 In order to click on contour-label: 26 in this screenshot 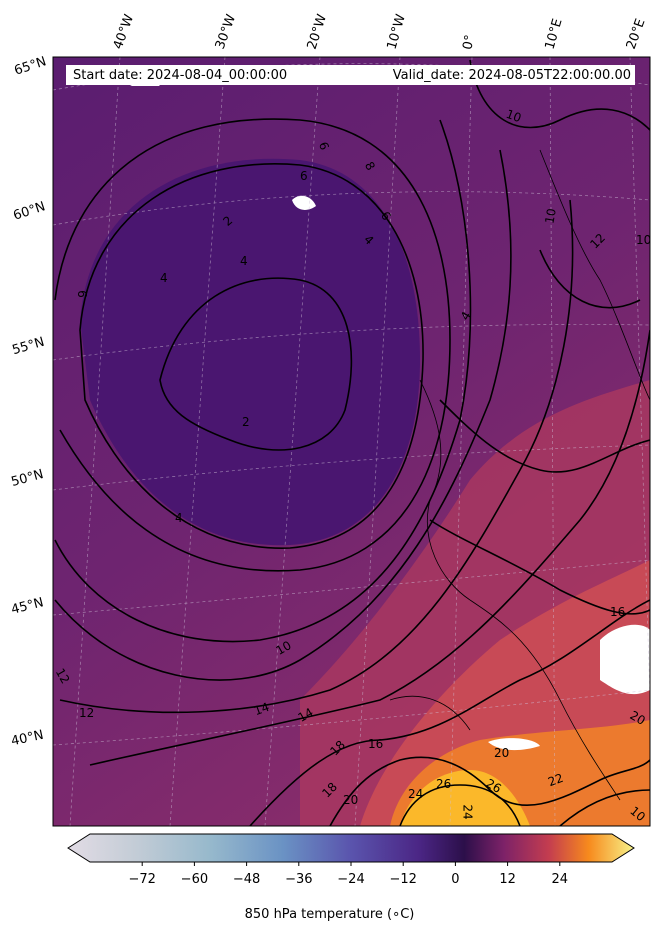, I will do `click(444, 784)`.